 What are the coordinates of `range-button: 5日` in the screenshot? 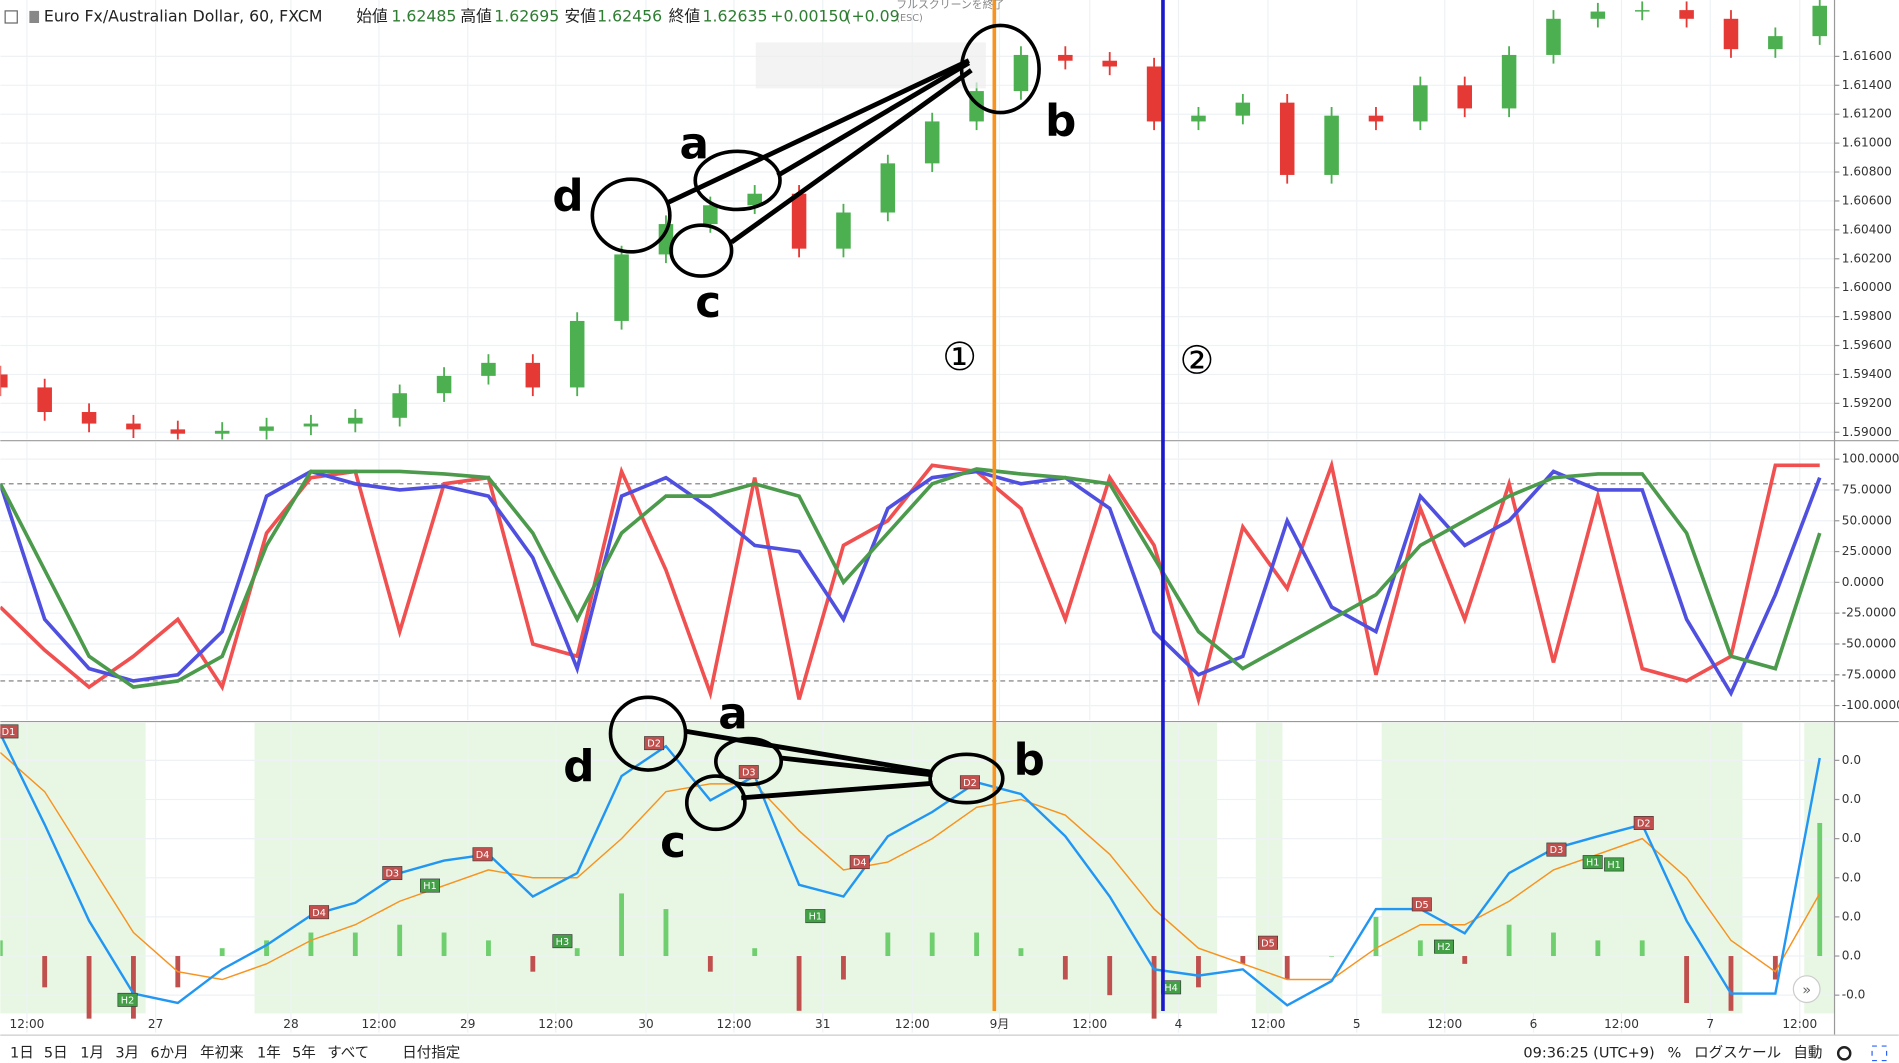 It's located at (56, 1053).